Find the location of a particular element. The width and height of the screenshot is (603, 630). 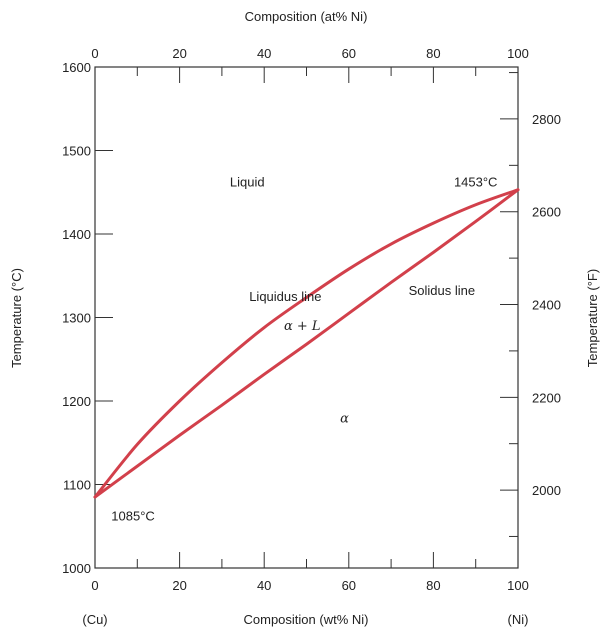

top-tick-label: 40 is located at coordinates (264, 53).